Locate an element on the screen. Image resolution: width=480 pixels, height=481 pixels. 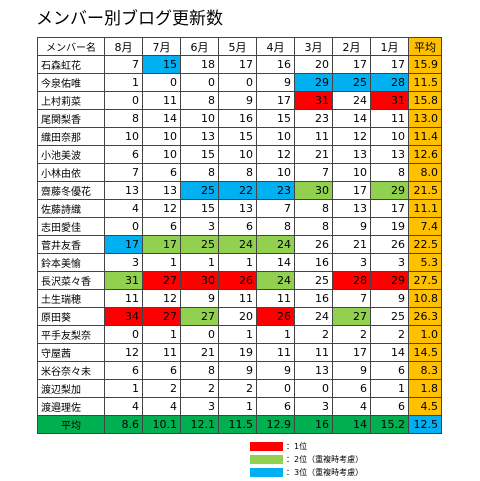
row: 小池美波 6 10 15 10 12 21 13 13 12.6 is located at coordinates (239, 154).